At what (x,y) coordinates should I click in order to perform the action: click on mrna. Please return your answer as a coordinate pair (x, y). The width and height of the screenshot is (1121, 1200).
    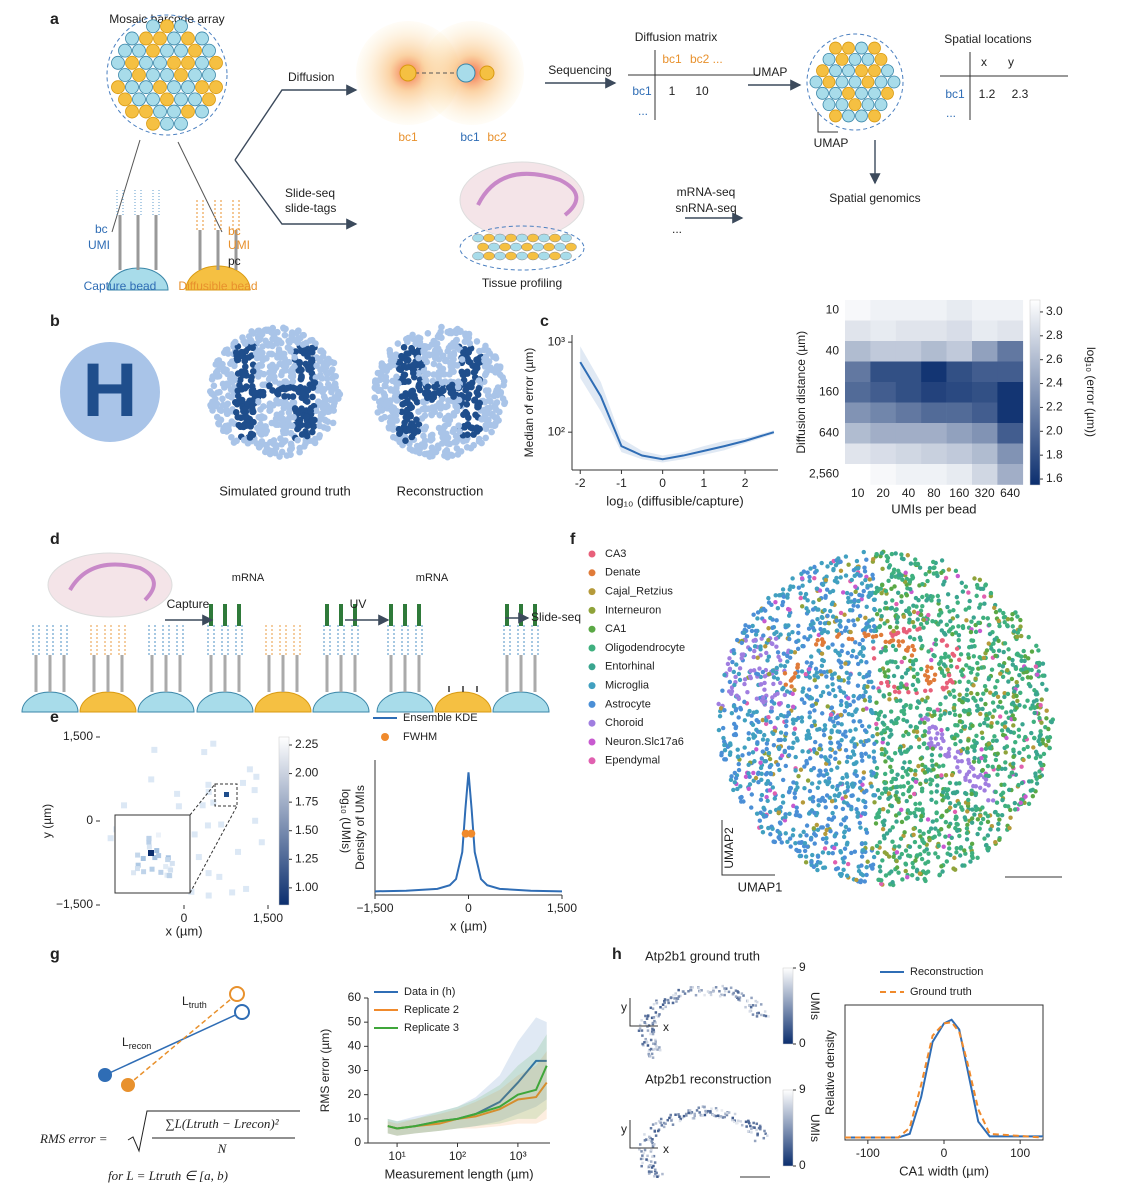
    Looking at the image, I should click on (327, 615).